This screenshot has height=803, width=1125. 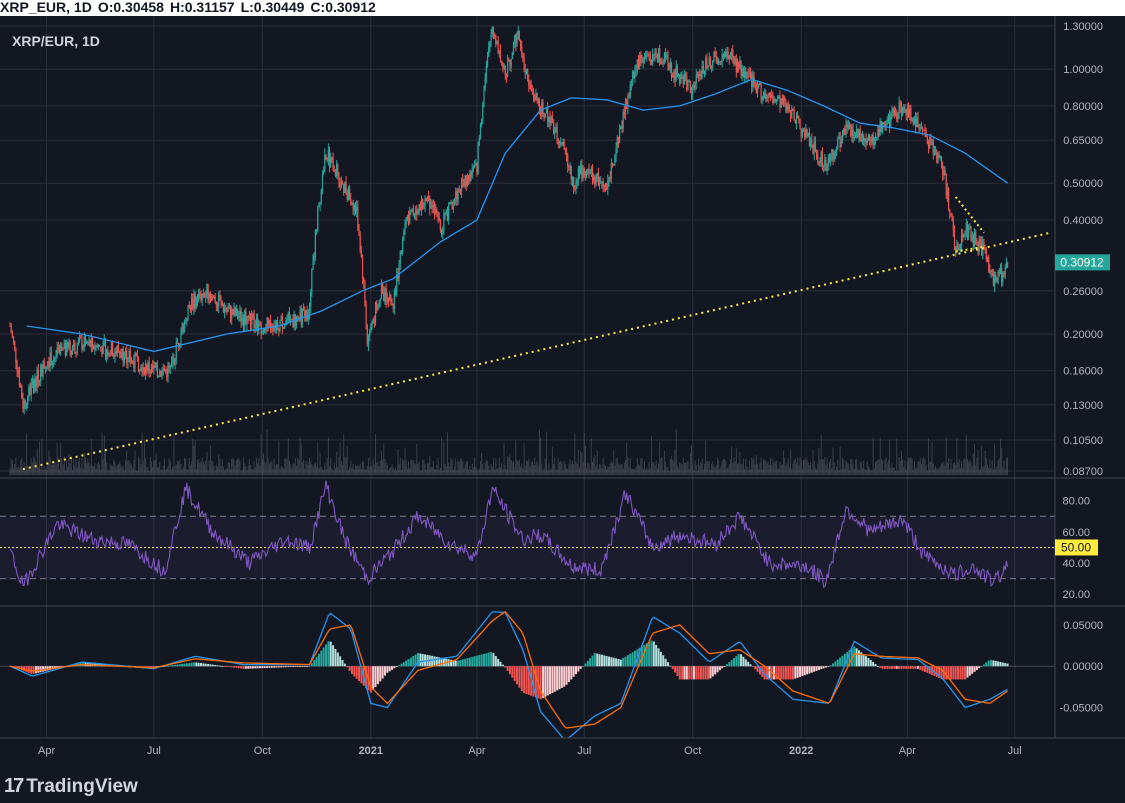 What do you see at coordinates (476, 751) in the screenshot?
I see `time-tick-label: Apr` at bounding box center [476, 751].